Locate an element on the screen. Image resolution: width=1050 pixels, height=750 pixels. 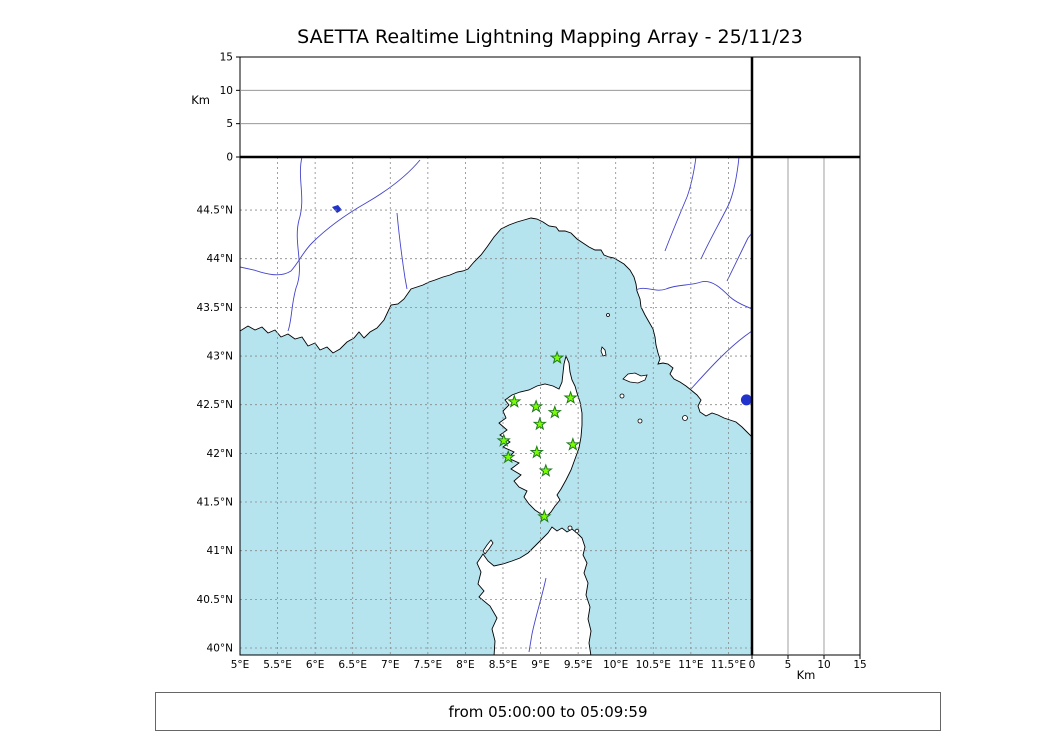
island-pianosa is located at coordinates (622, 396).